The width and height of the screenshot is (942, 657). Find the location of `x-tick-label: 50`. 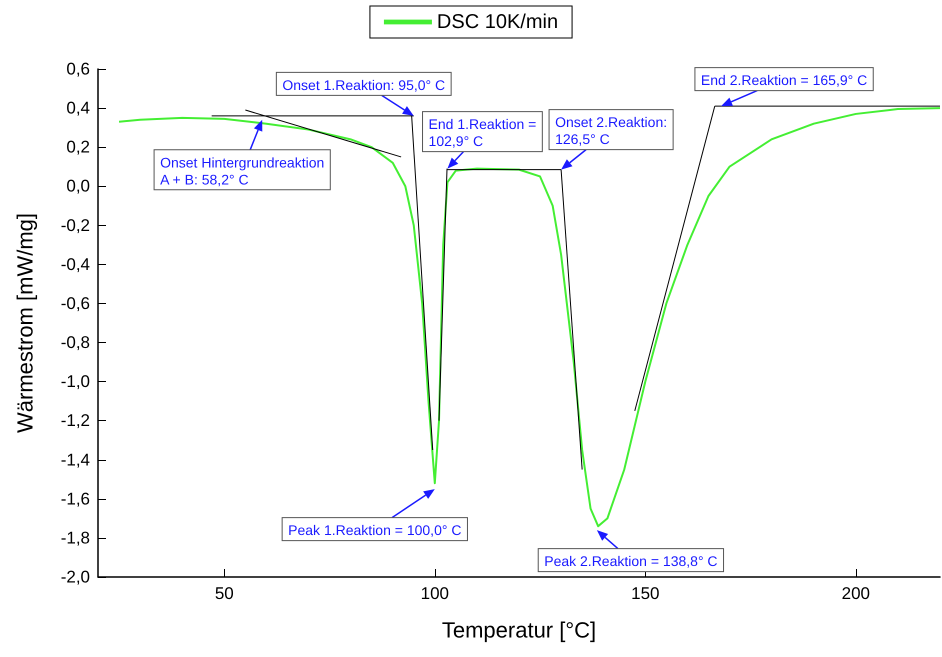

x-tick-label: 50 is located at coordinates (224, 593).